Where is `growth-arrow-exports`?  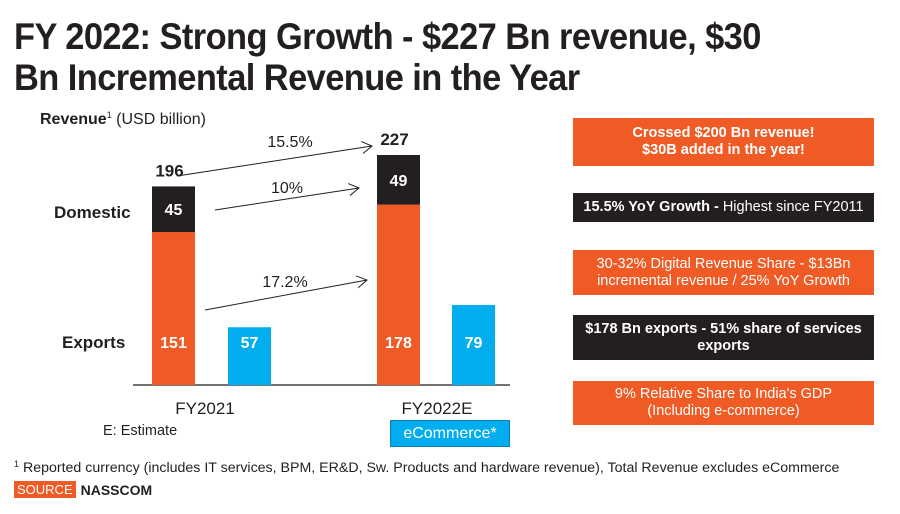 growth-arrow-exports is located at coordinates (286, 293).